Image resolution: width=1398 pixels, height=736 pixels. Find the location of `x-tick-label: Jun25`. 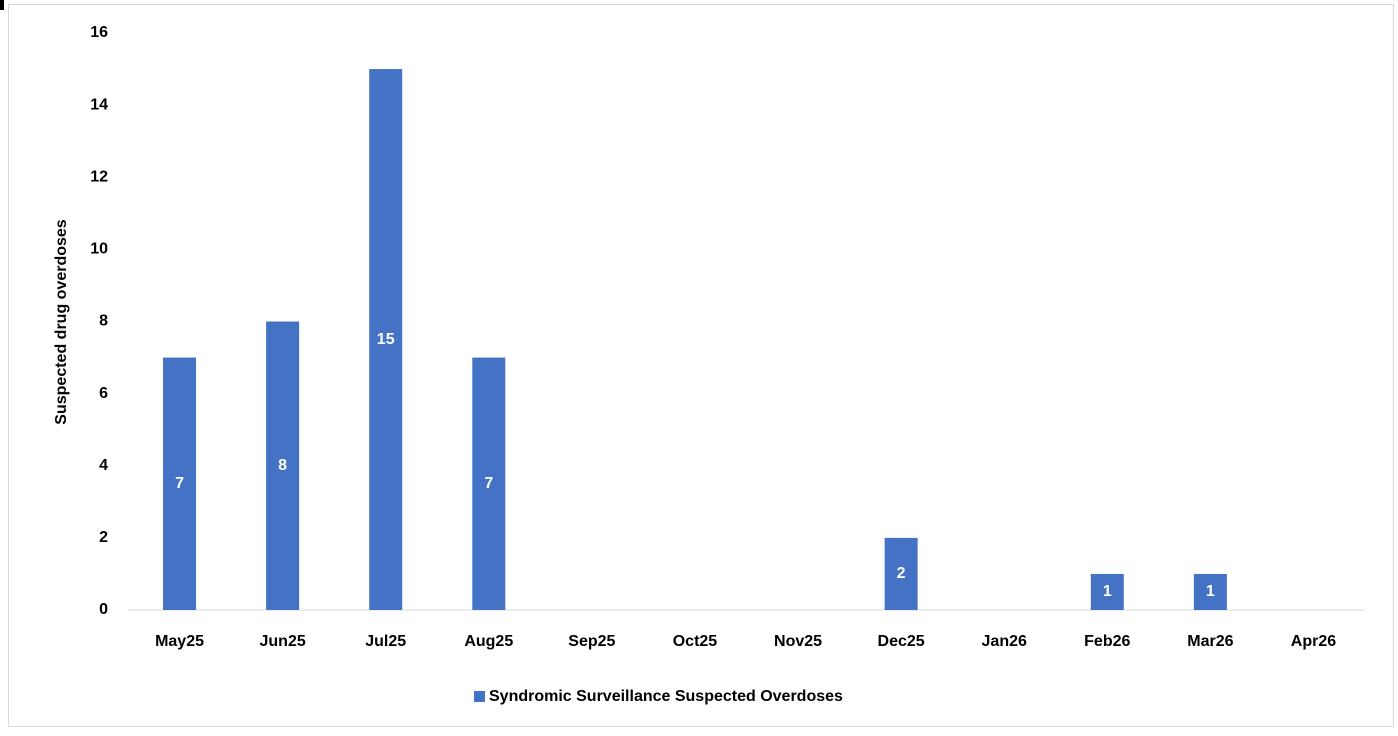

x-tick-label: Jun25 is located at coordinates (283, 641).